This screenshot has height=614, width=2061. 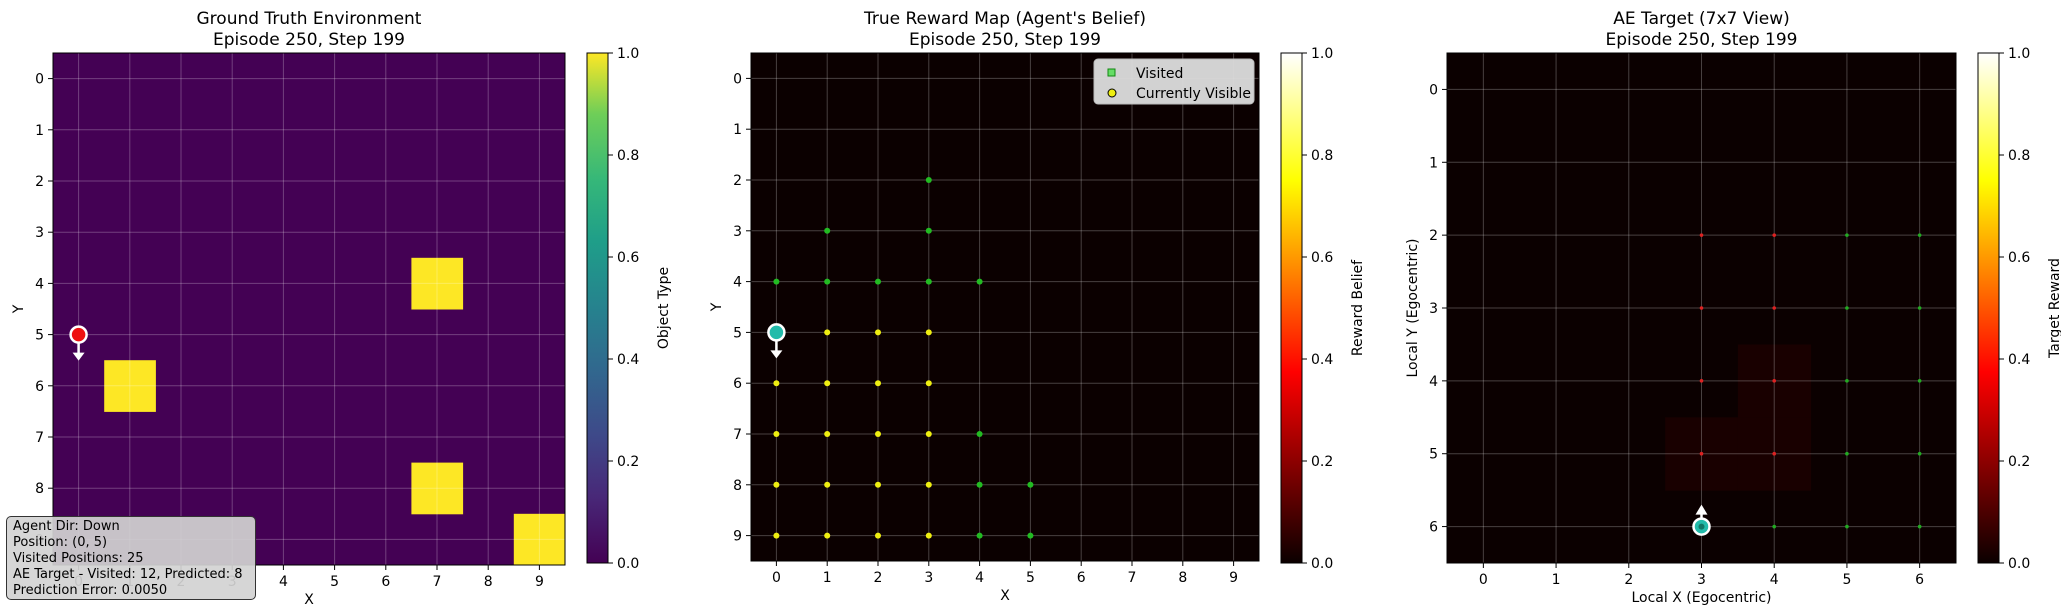 What do you see at coordinates (1291, 308) in the screenshot?
I see `colorbar` at bounding box center [1291, 308].